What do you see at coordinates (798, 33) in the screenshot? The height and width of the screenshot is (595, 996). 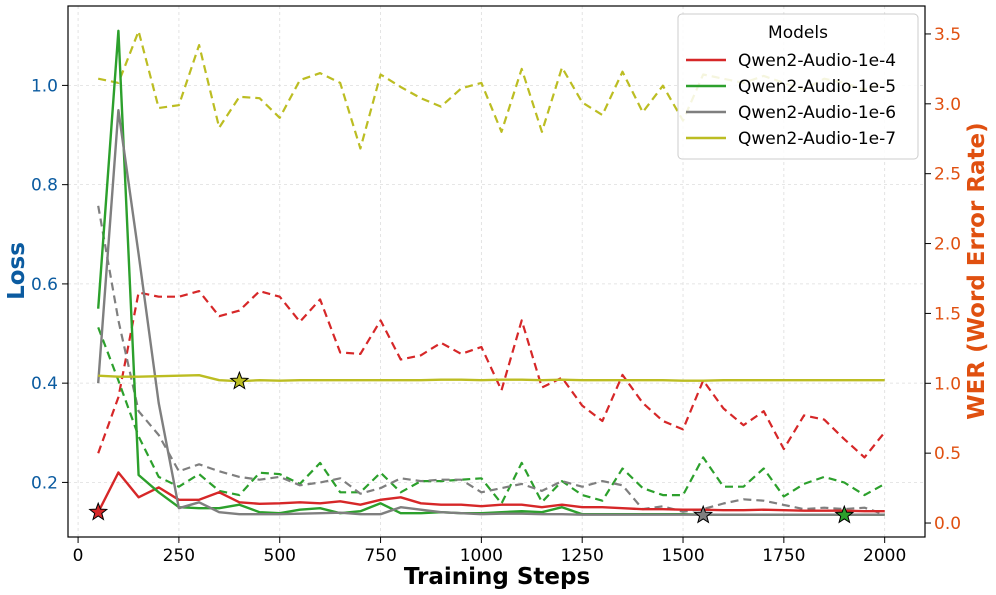 I see `legend-title: Models` at bounding box center [798, 33].